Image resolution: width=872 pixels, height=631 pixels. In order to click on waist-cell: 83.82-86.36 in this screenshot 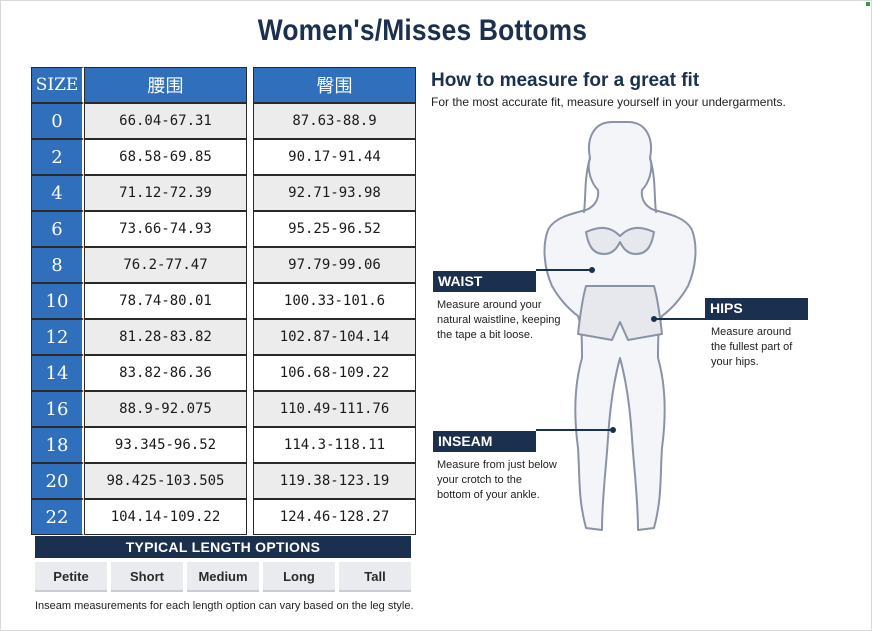, I will do `click(165, 373)`.